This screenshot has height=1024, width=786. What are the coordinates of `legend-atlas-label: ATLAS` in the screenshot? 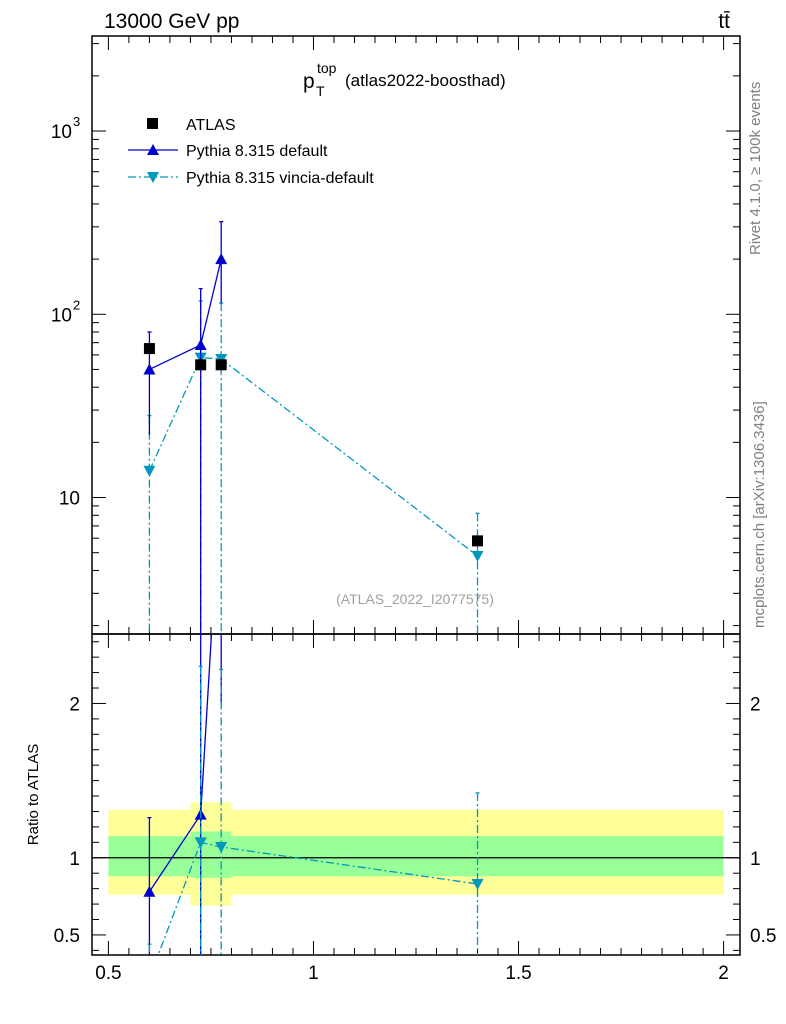 It's located at (211, 125).